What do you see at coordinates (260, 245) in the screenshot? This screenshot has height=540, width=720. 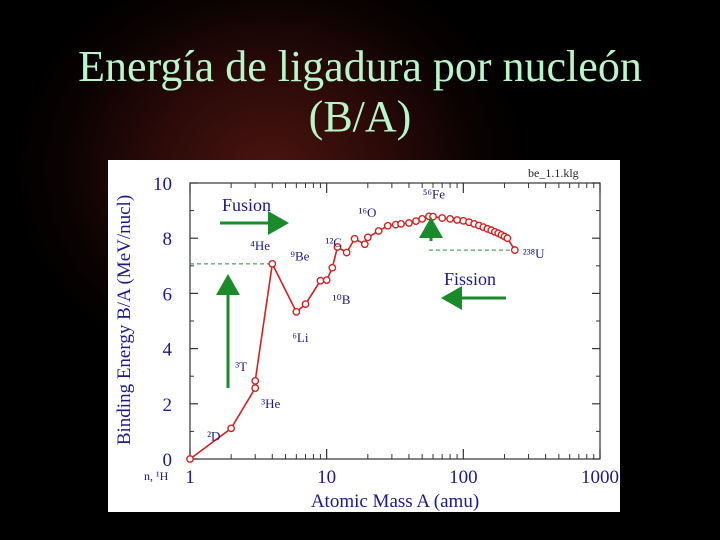 I see `nuclide-label: ⁴He` at bounding box center [260, 245].